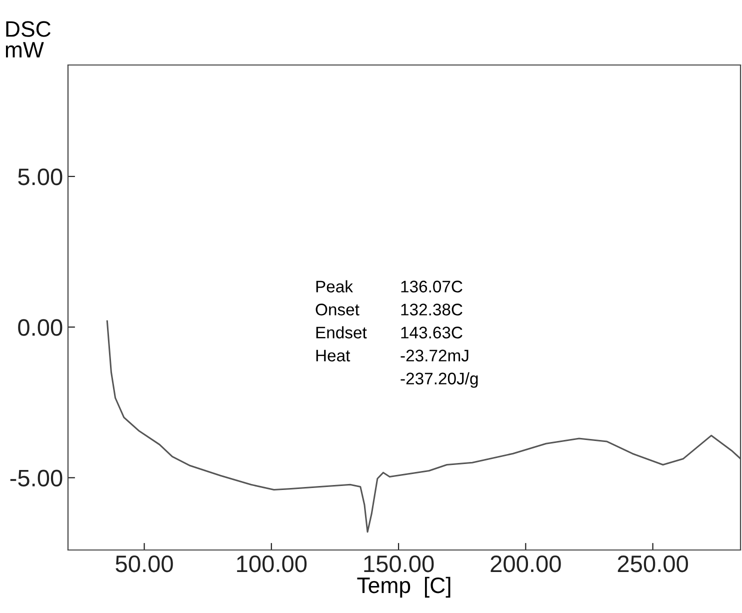  Describe the element at coordinates (40, 177) in the screenshot. I see `y-tick-label: 5.00` at that location.